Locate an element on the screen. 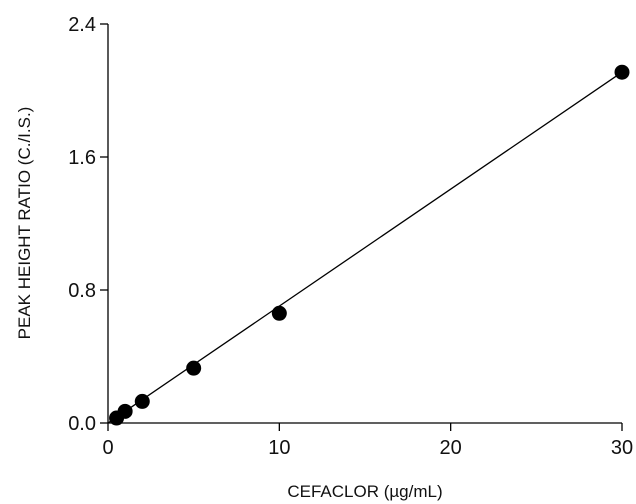  y-tick-label-1: 0.8 is located at coordinates (82, 291).